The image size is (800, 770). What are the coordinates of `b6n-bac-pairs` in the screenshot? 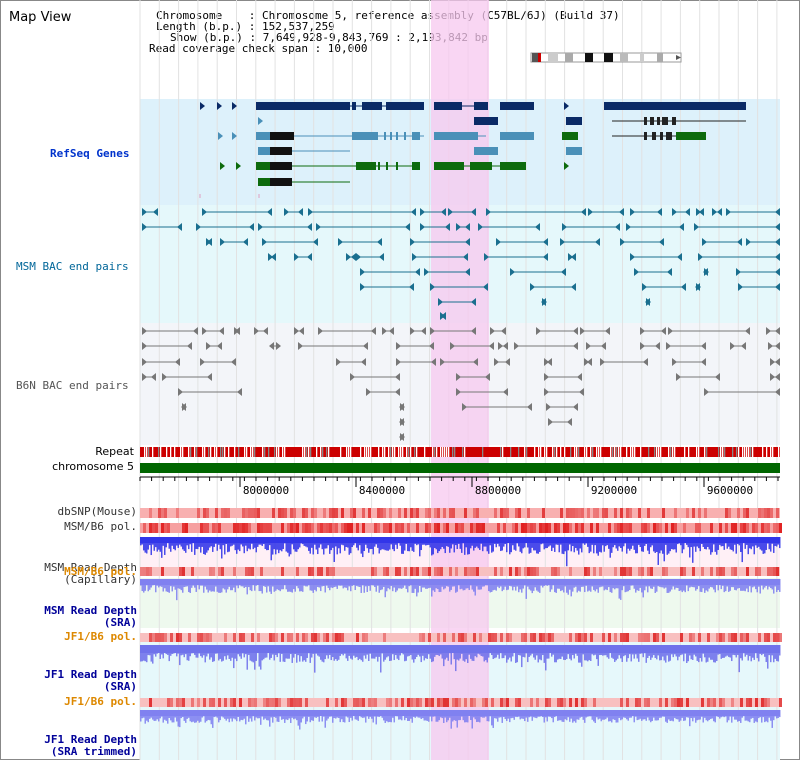 It's located at (461, 384).